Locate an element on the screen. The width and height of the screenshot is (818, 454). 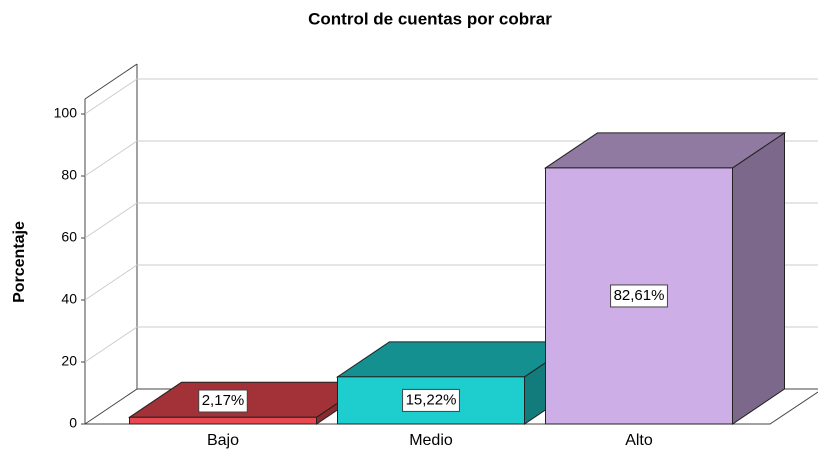
chart-title: Control de cuentas por cobrar is located at coordinates (430, 18).